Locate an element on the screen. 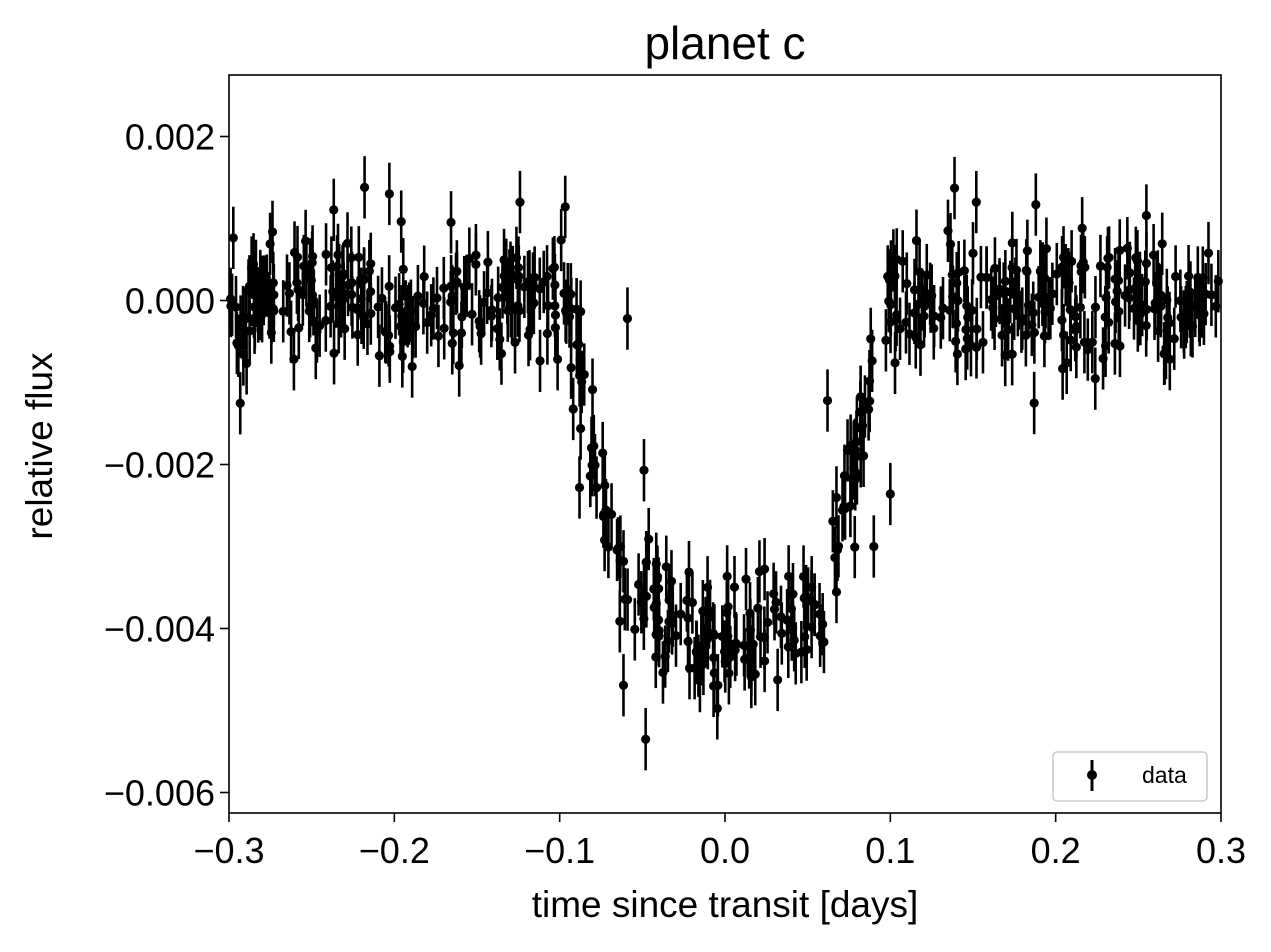  y-axis-label: relative flux is located at coordinates (39, 446).